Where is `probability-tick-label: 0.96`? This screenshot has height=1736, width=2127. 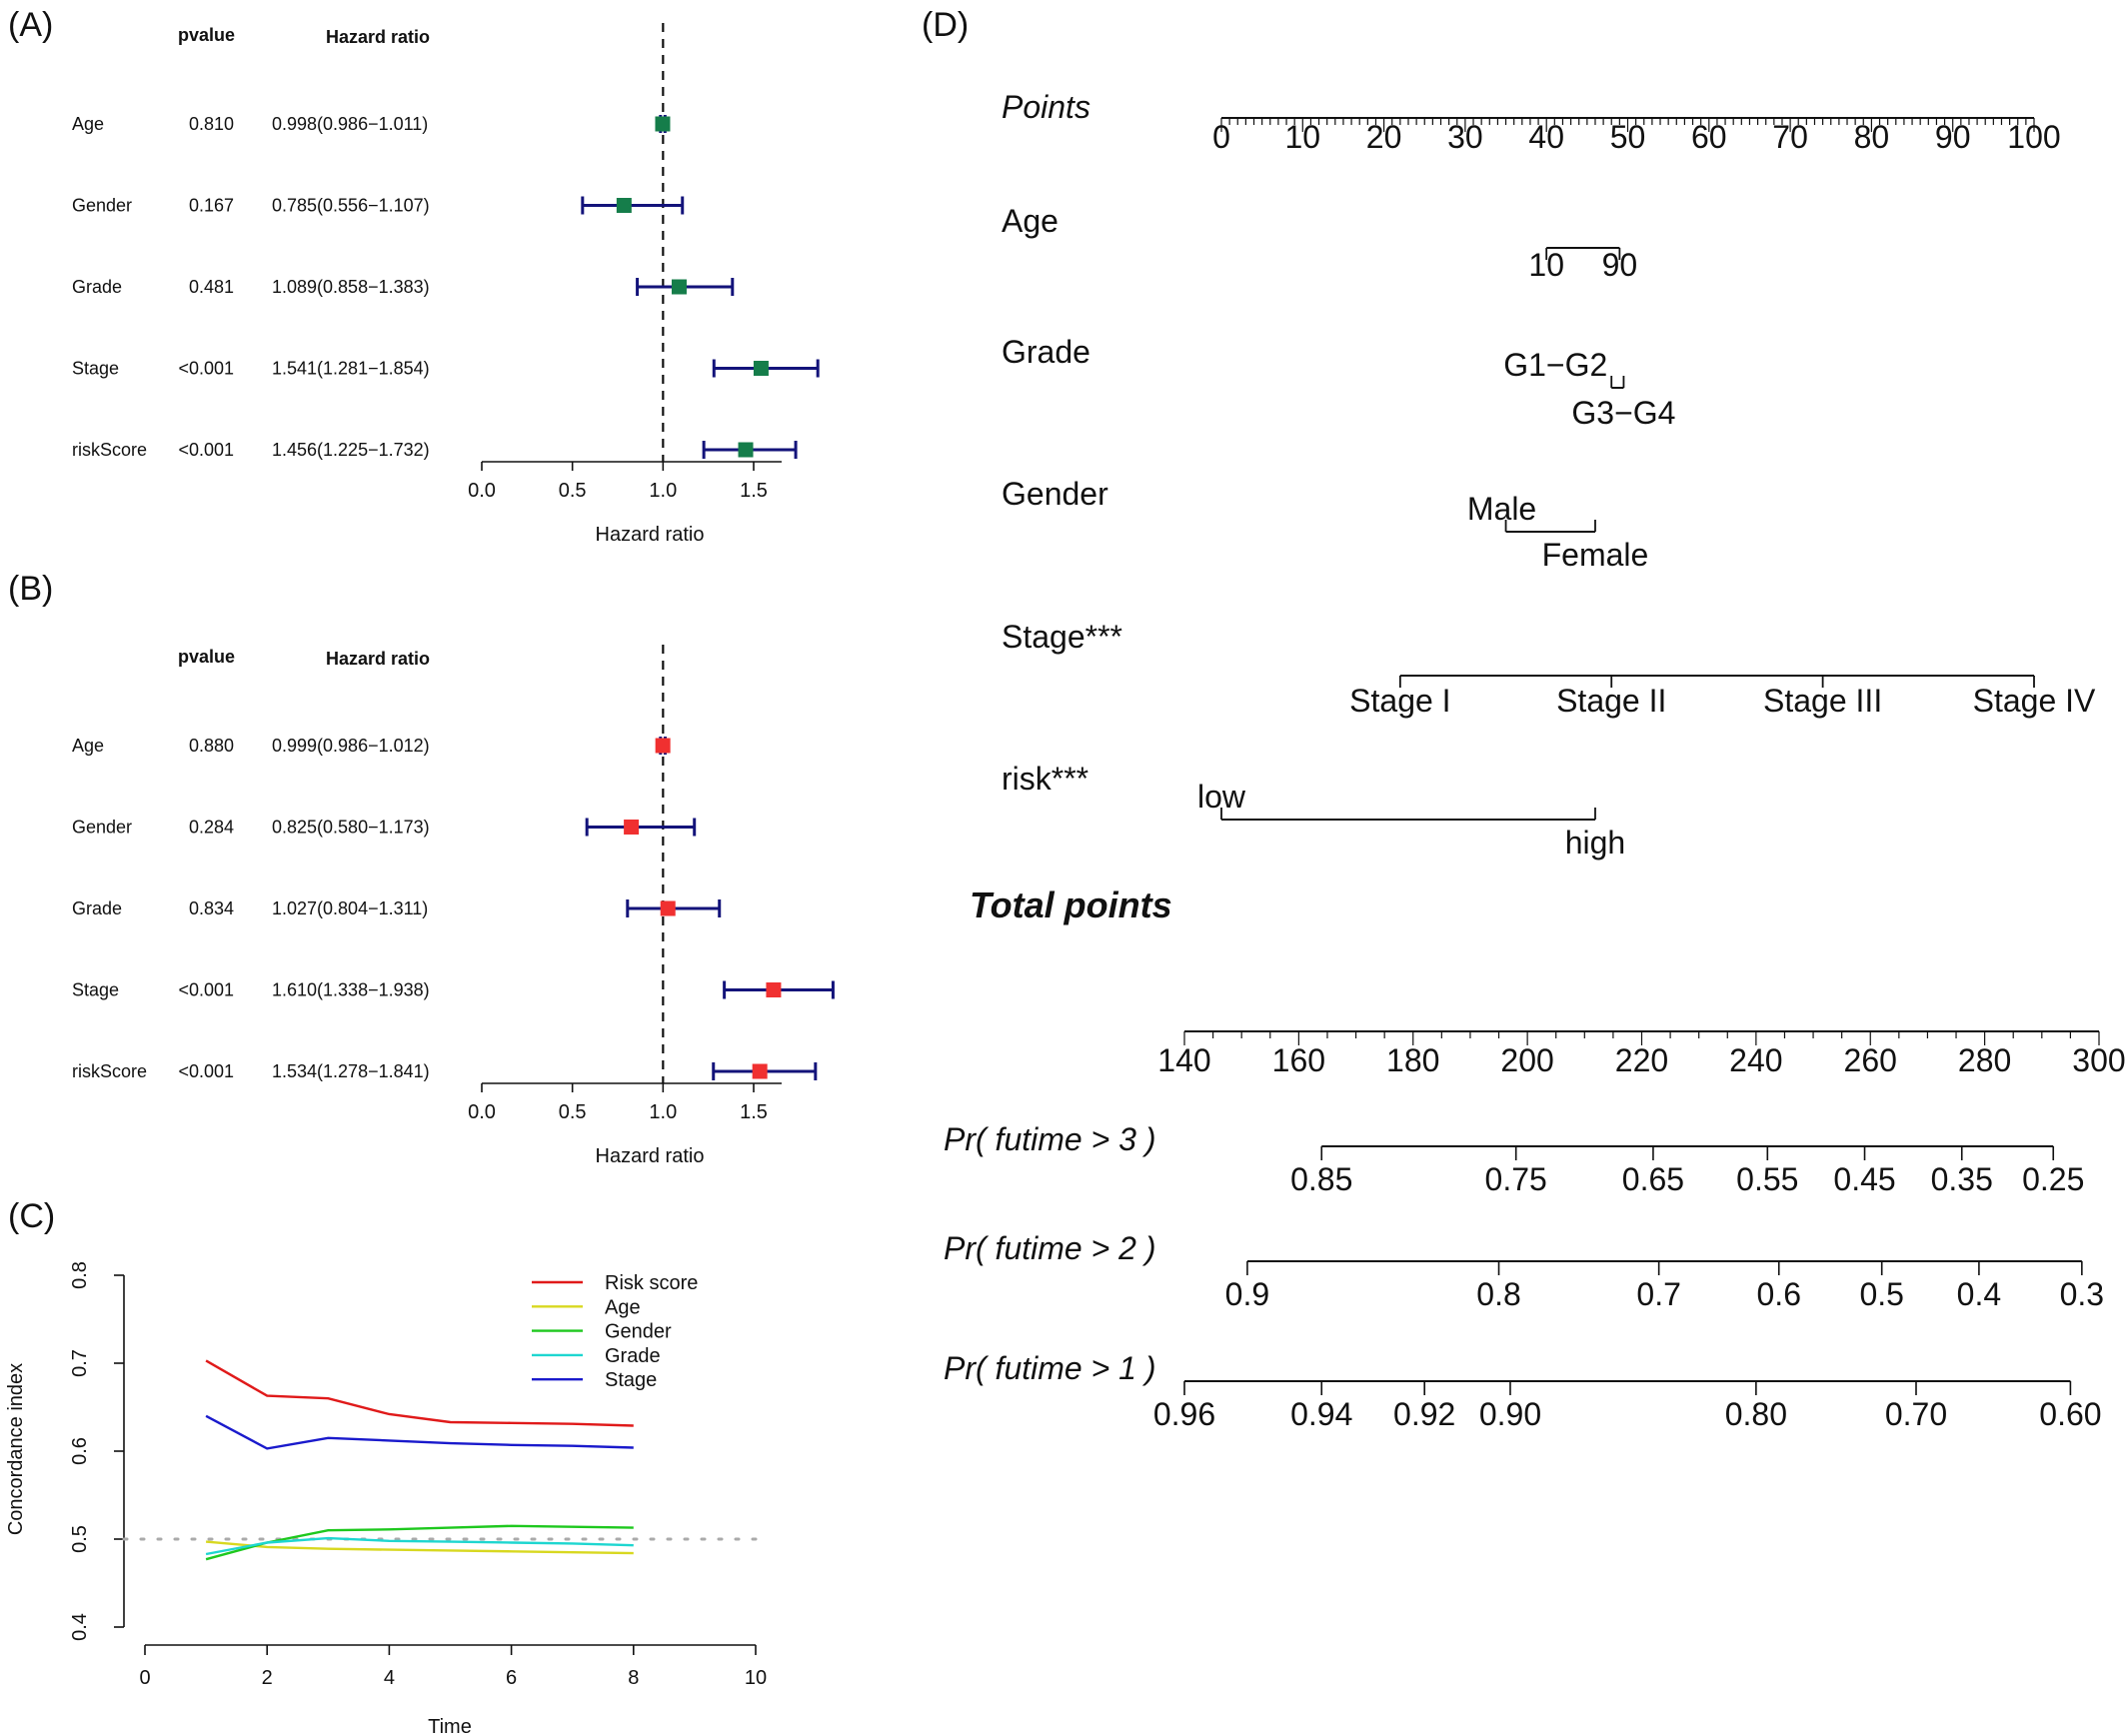 probability-tick-label: 0.96 is located at coordinates (1184, 1414).